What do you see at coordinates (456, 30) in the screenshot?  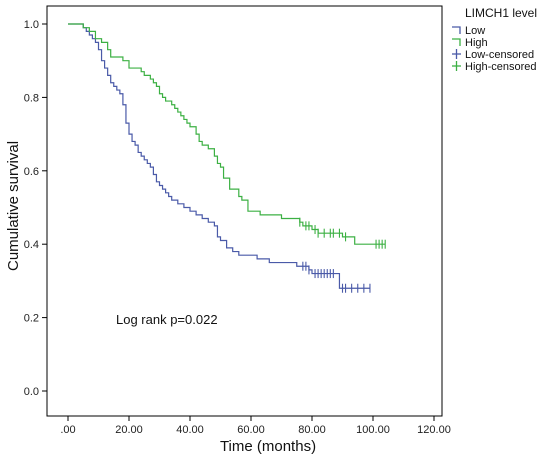 I see `legend-low-swatch` at bounding box center [456, 30].